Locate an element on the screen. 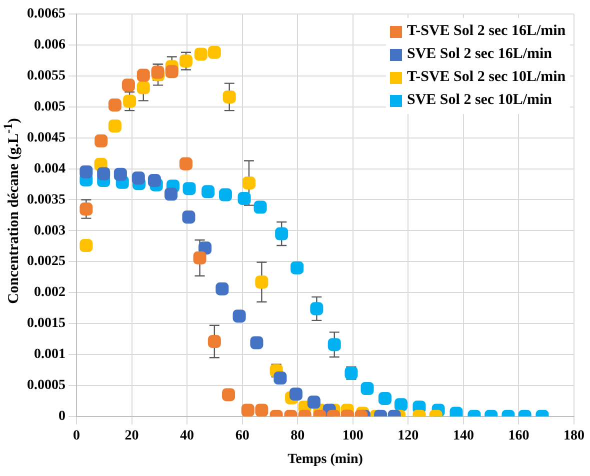  x-tick-label: 120 is located at coordinates (408, 436).